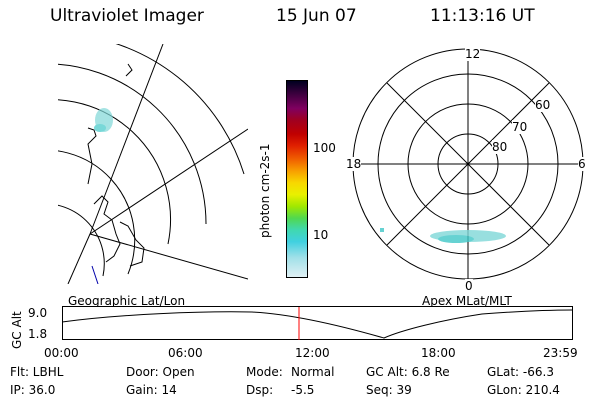 Image resolution: width=600 pixels, height=400 pixels. Describe the element at coordinates (313, 372) in the screenshot. I see `info-mode-value: Normal` at that location.